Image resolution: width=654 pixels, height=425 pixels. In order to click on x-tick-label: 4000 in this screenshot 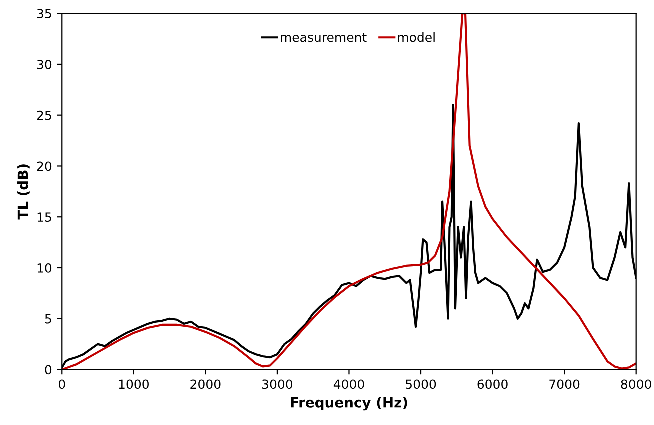, I will do `click(349, 385)`.